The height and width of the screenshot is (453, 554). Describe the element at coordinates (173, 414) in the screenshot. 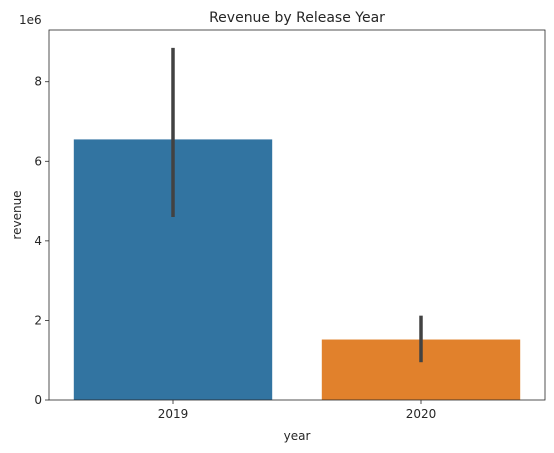

I see `x-tick-label: 2019` at that location.